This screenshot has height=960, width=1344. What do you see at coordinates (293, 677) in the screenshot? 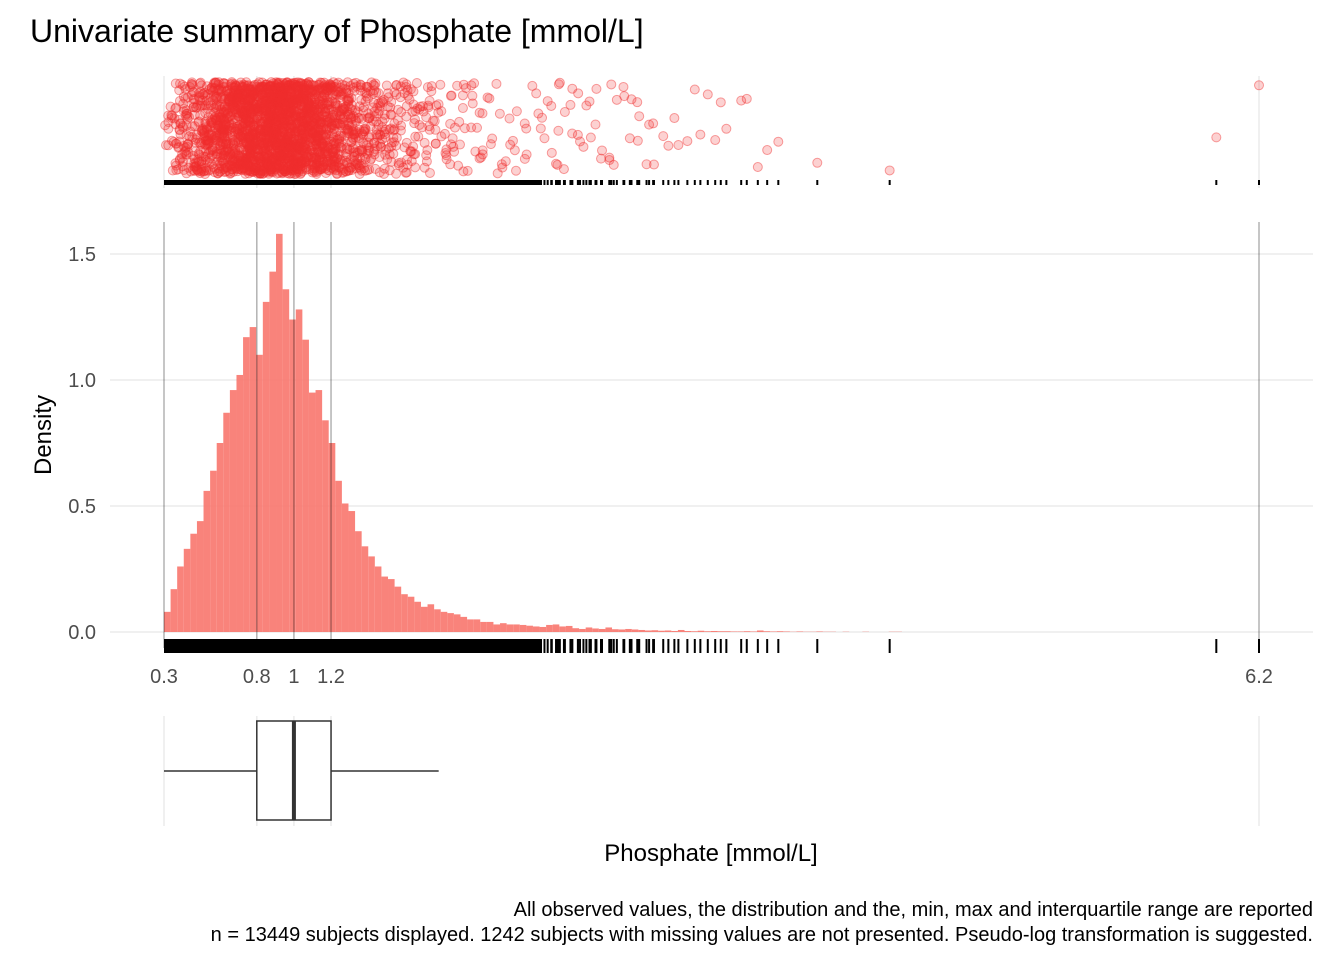
I see `x-tick-label: 1` at bounding box center [293, 677].